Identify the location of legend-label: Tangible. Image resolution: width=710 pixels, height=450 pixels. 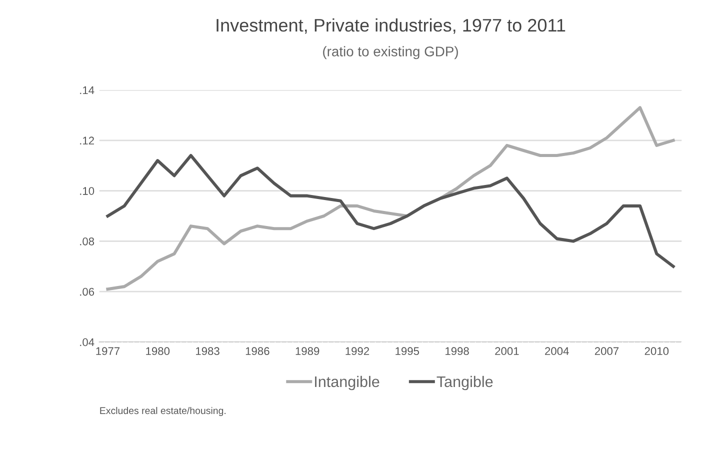
(464, 383).